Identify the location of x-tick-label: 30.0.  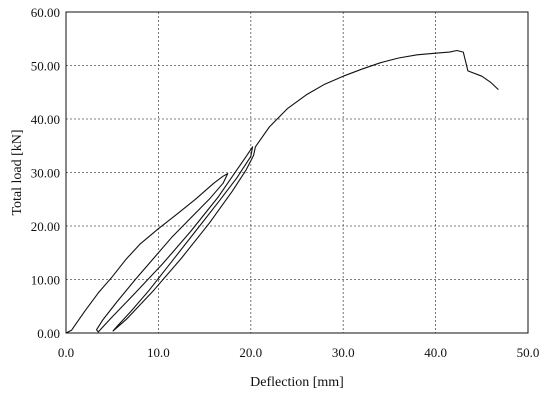
(343, 352).